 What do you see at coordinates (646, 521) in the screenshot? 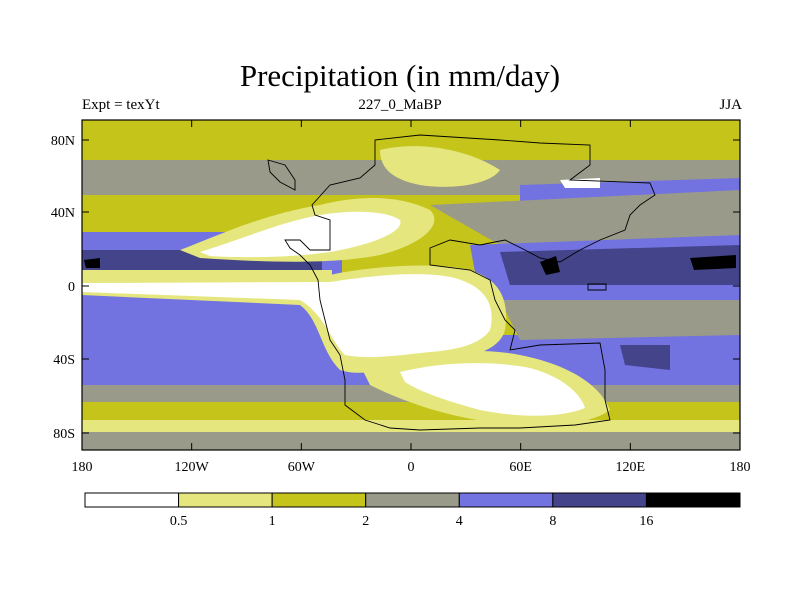
I see `colorbar-label: 16` at bounding box center [646, 521].